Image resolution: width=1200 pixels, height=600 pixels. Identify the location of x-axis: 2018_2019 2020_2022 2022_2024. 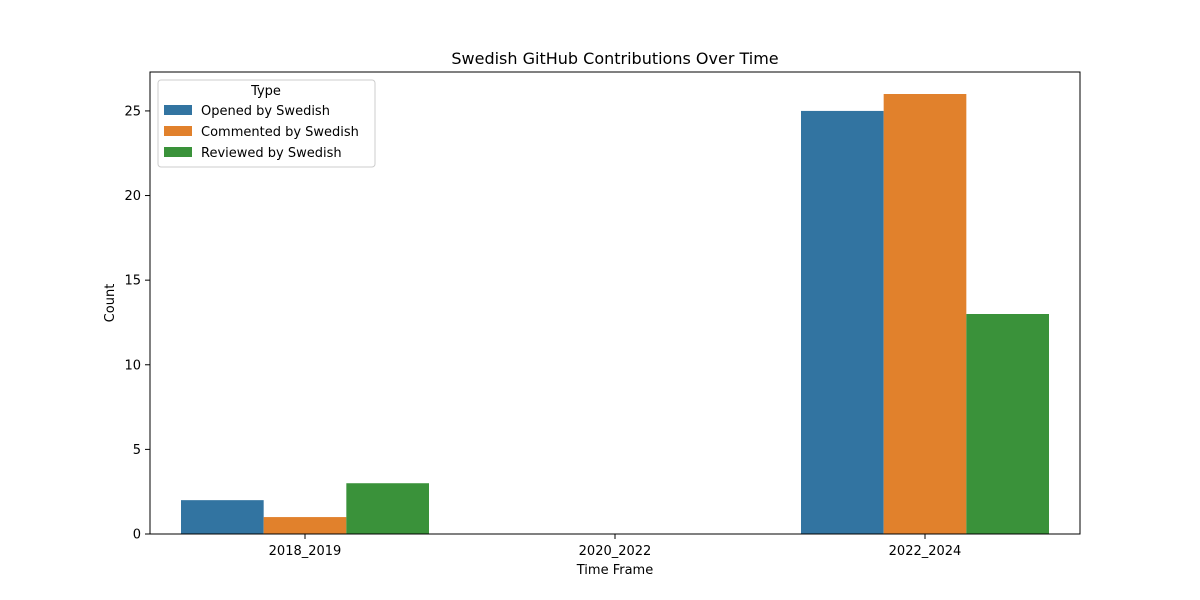
(615, 546).